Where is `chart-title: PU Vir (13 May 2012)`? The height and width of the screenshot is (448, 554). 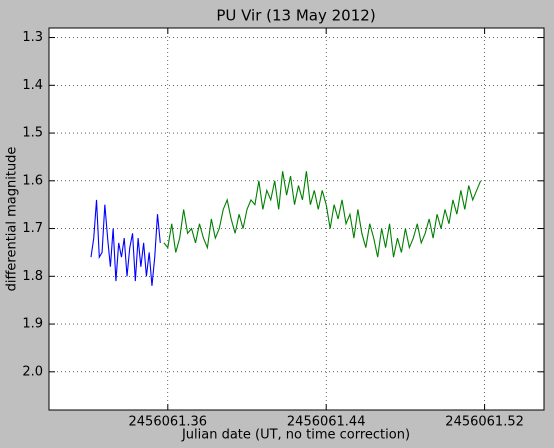 chart-title: PU Vir (13 May 2012) is located at coordinates (295, 16).